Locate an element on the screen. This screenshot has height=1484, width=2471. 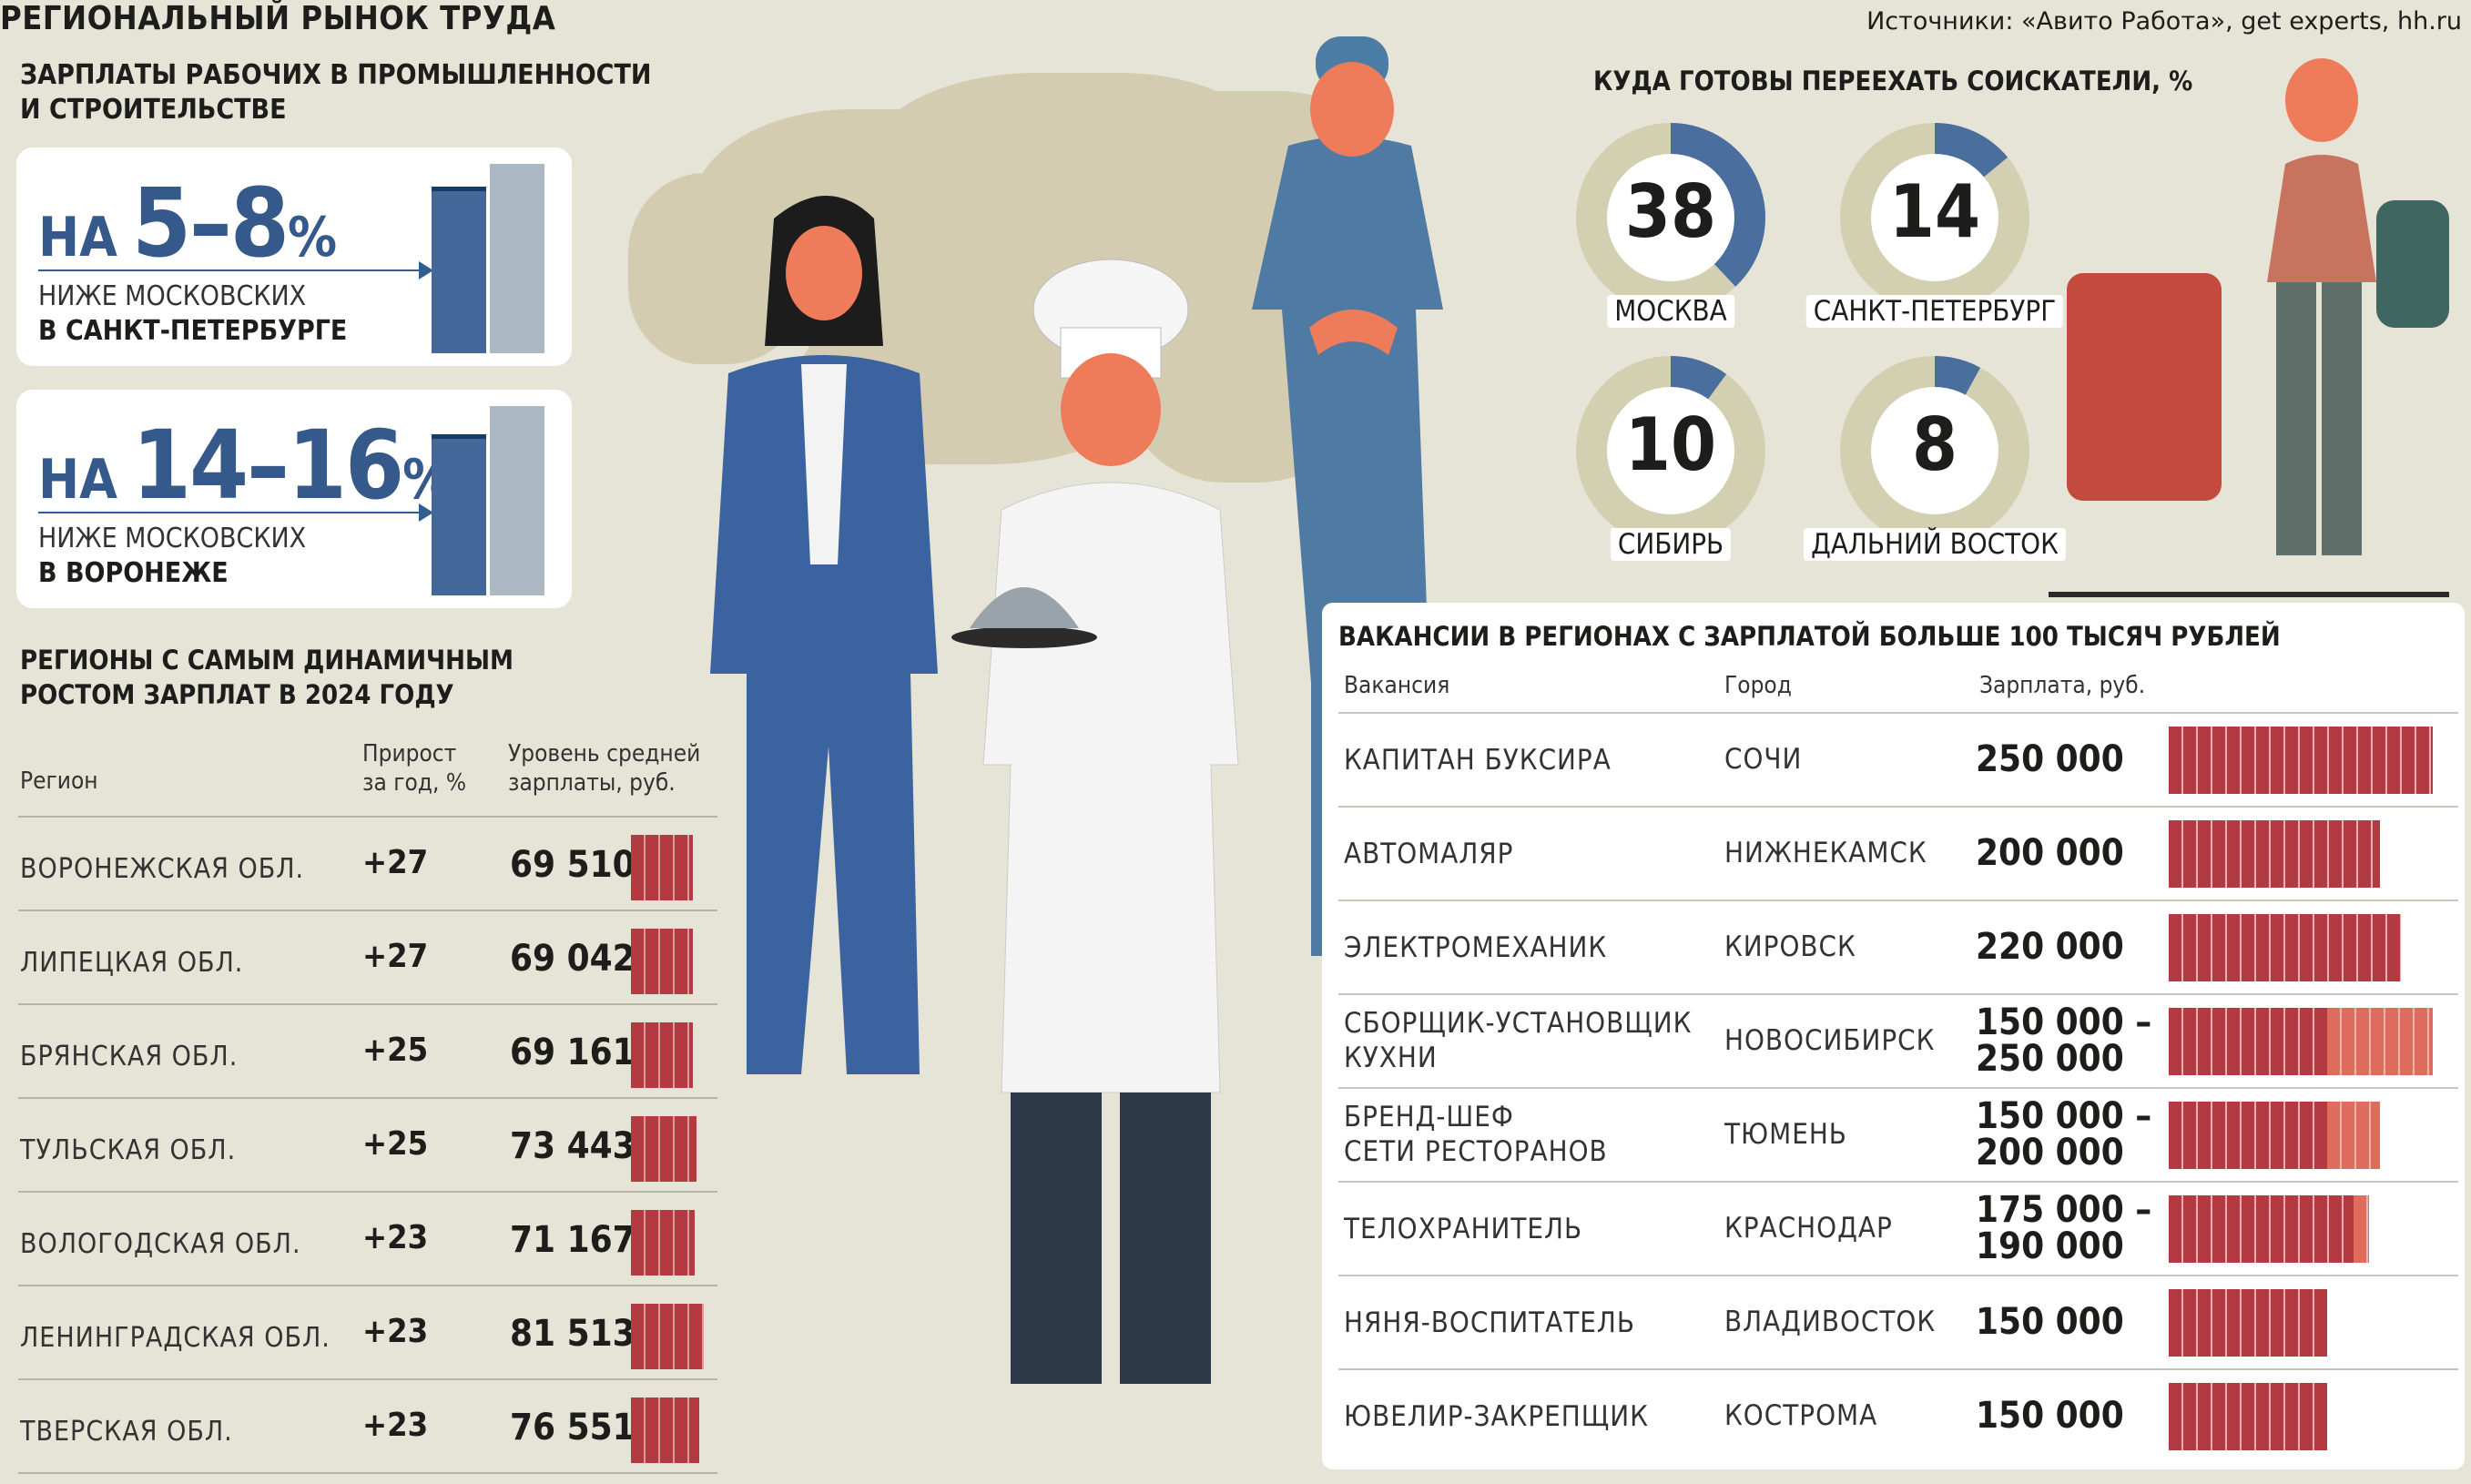
donut-chart: 8 ДАЛЬНИЙ ВОСТОК is located at coordinates (1935, 464).